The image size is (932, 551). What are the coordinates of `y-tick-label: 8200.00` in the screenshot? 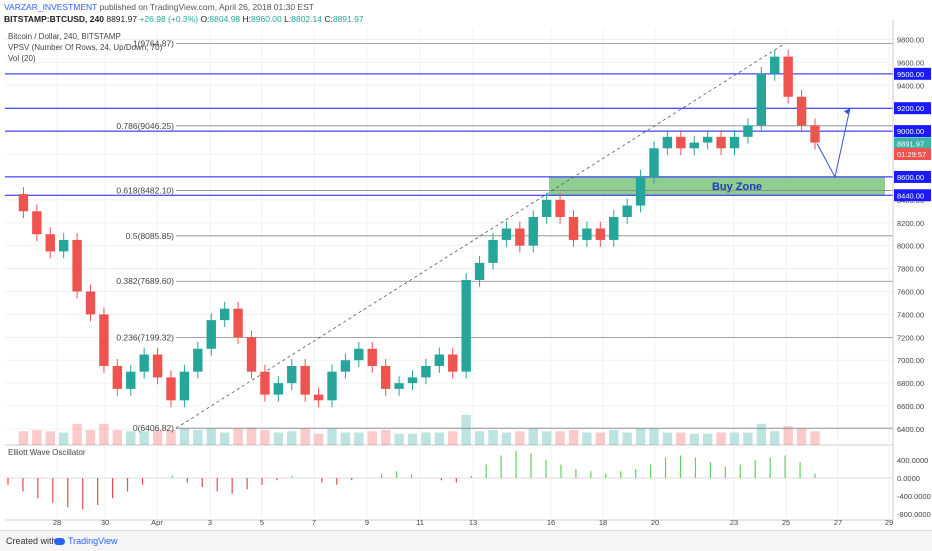 It's located at (910, 223).